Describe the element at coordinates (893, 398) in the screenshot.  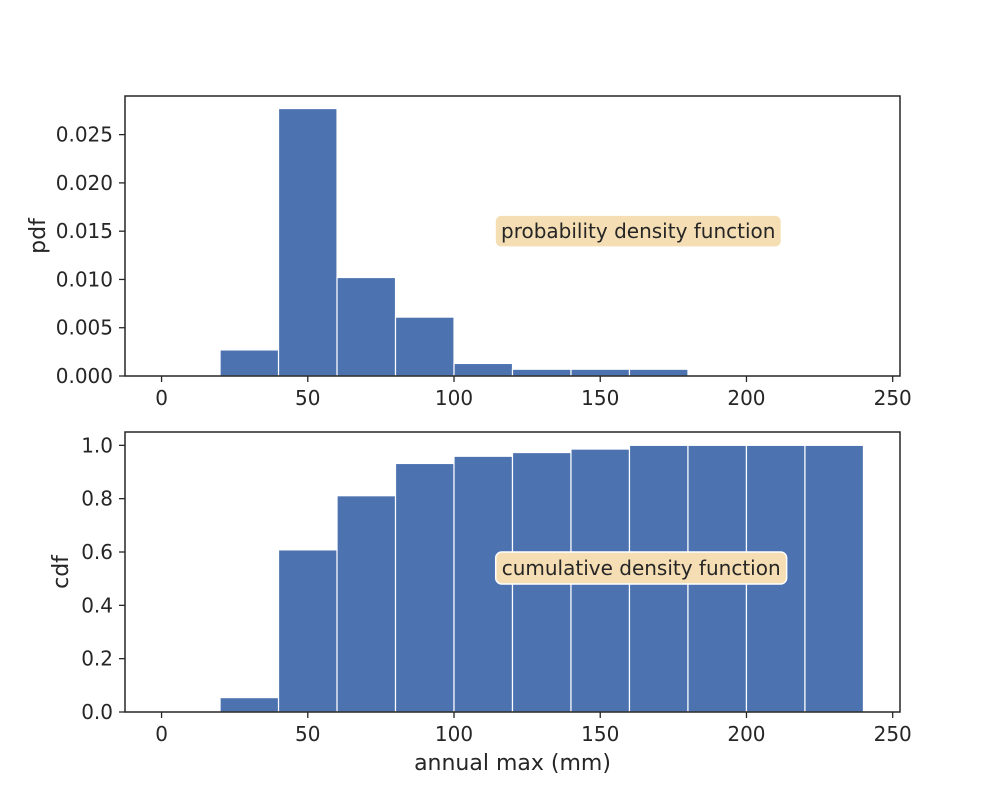
I see `pdf-xtick-label-5: 250` at that location.